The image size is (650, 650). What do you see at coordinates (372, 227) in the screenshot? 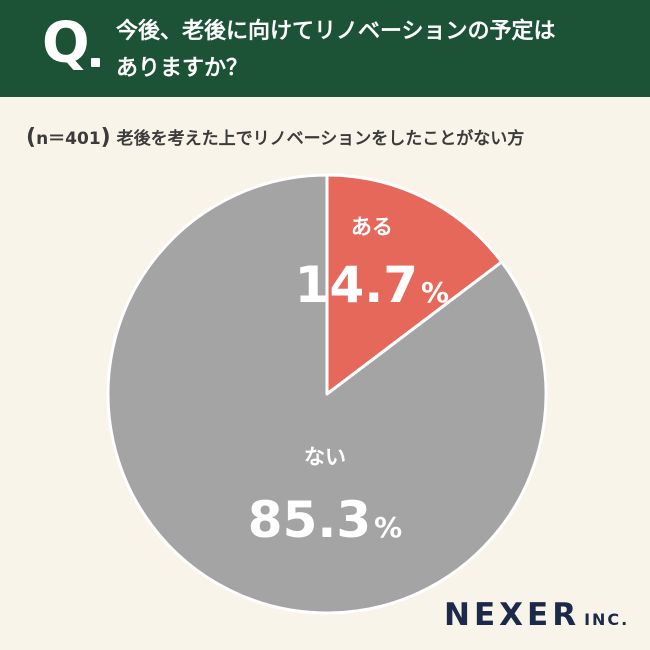
I see `slice-category-label-aru: ある` at bounding box center [372, 227].